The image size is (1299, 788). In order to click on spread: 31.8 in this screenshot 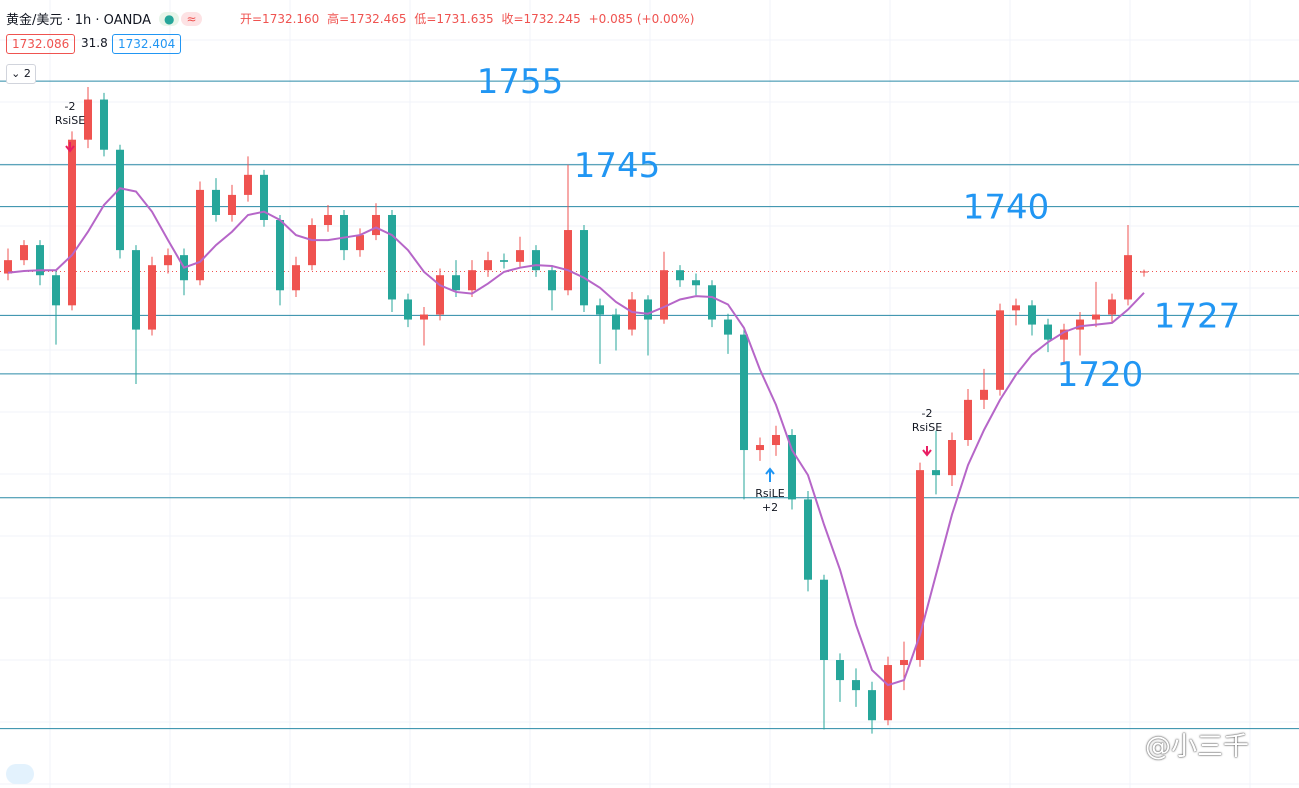, I will do `click(94, 43)`.